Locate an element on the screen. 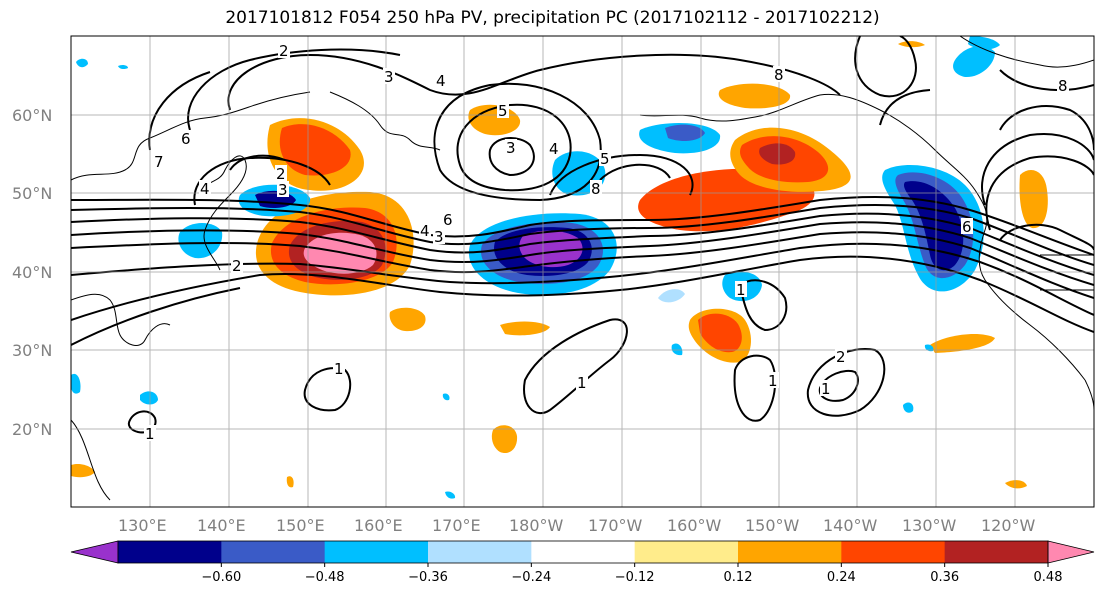  lat-label: 30°N is located at coordinates (32, 350).